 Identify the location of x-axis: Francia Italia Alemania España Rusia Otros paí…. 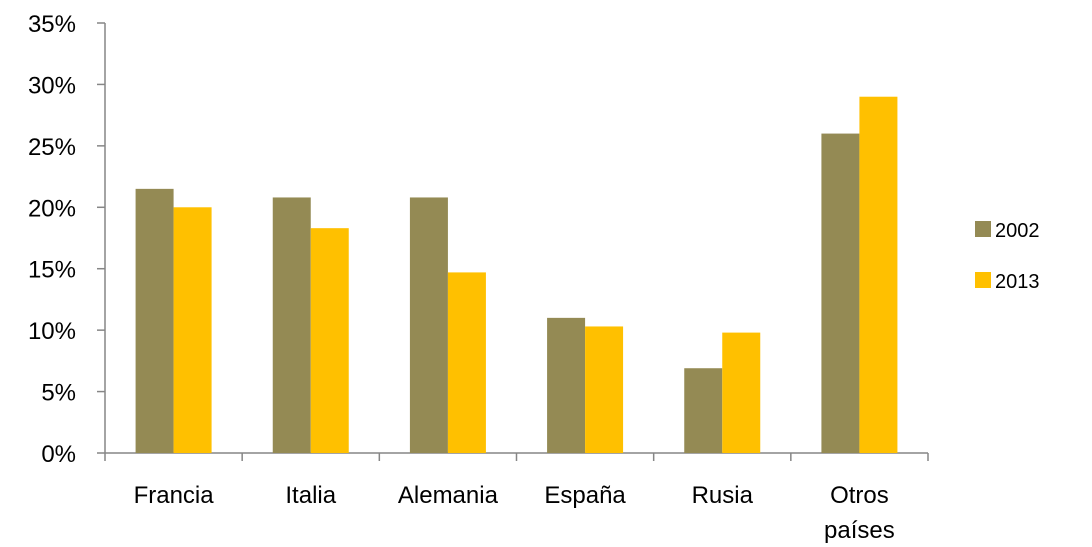
(516, 498).